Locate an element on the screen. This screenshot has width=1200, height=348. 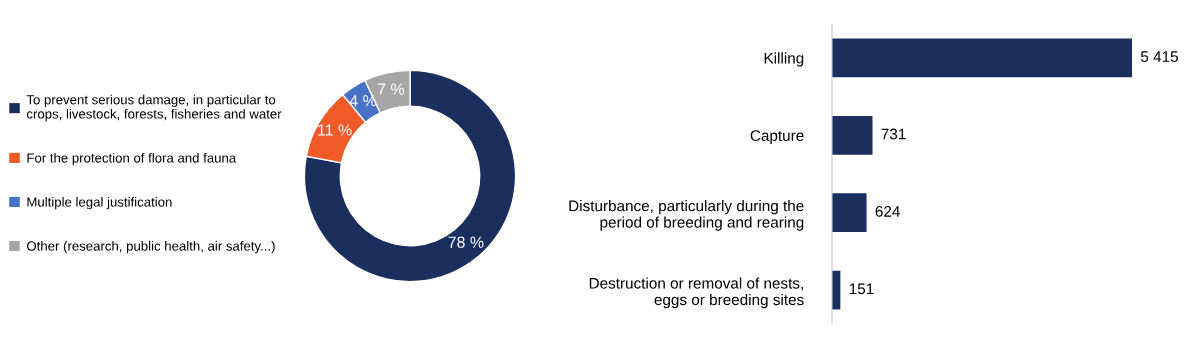
data-label: 7 % is located at coordinates (391, 89).